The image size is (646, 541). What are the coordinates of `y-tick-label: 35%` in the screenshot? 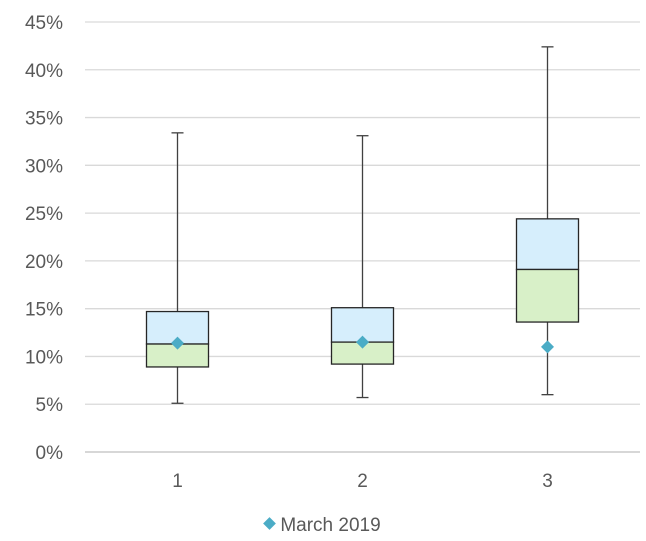 It's located at (44, 119).